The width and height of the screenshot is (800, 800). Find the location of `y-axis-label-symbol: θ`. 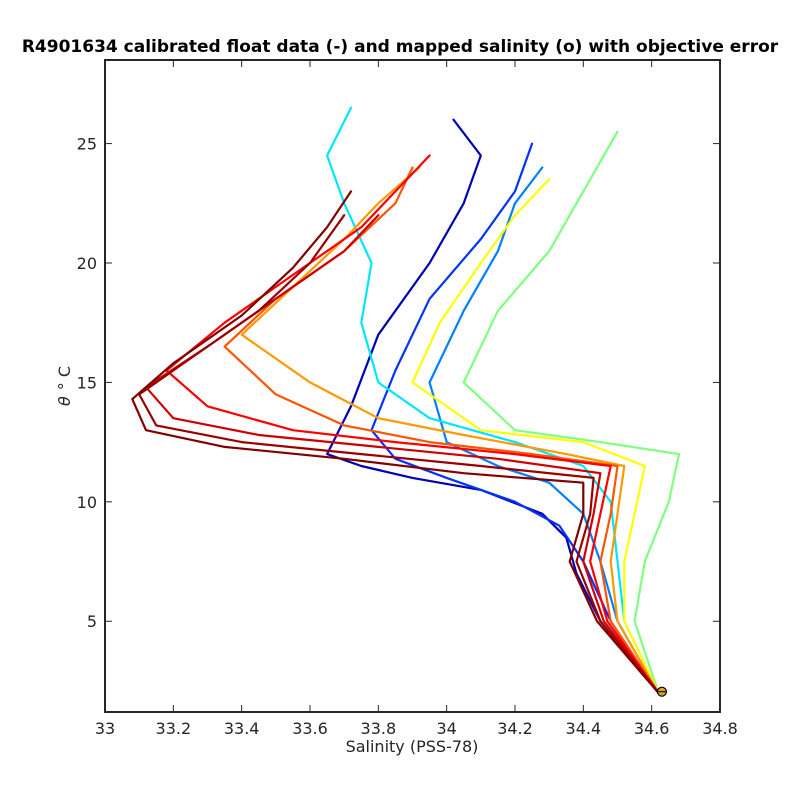

y-axis-label-symbol: θ is located at coordinates (64, 401).